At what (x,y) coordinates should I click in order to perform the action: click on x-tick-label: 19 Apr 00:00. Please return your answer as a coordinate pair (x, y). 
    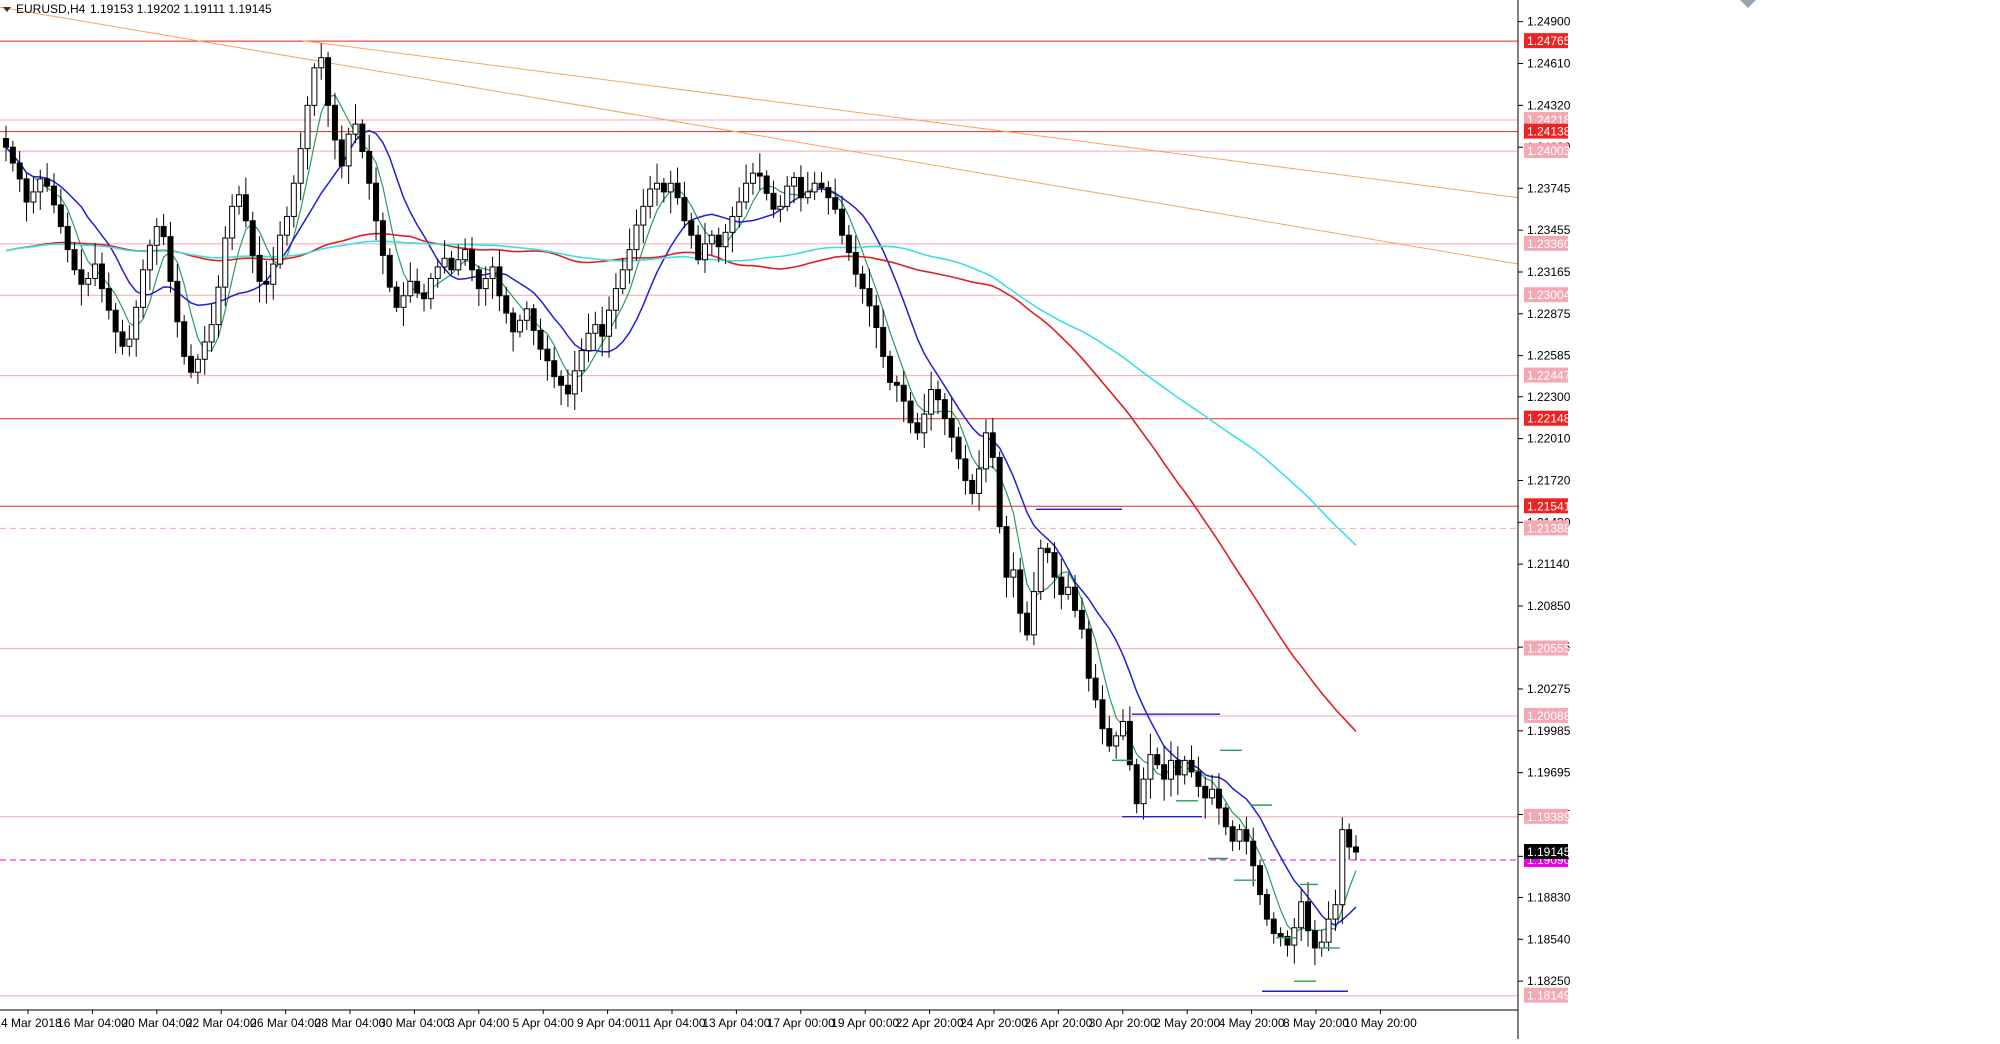
    Looking at the image, I should click on (865, 1023).